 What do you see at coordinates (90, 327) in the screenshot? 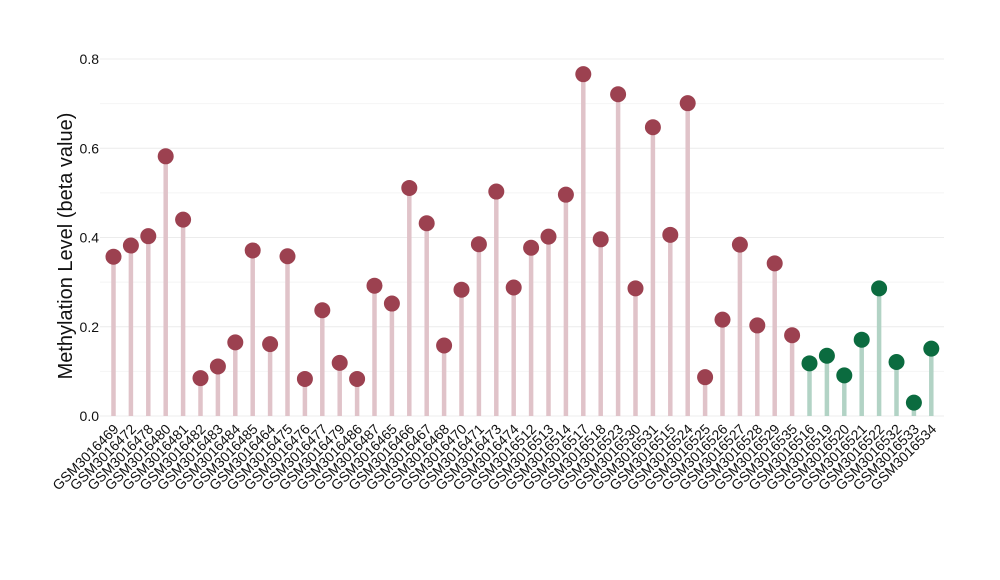
I see `y-tick-label: 0.2` at bounding box center [90, 327].